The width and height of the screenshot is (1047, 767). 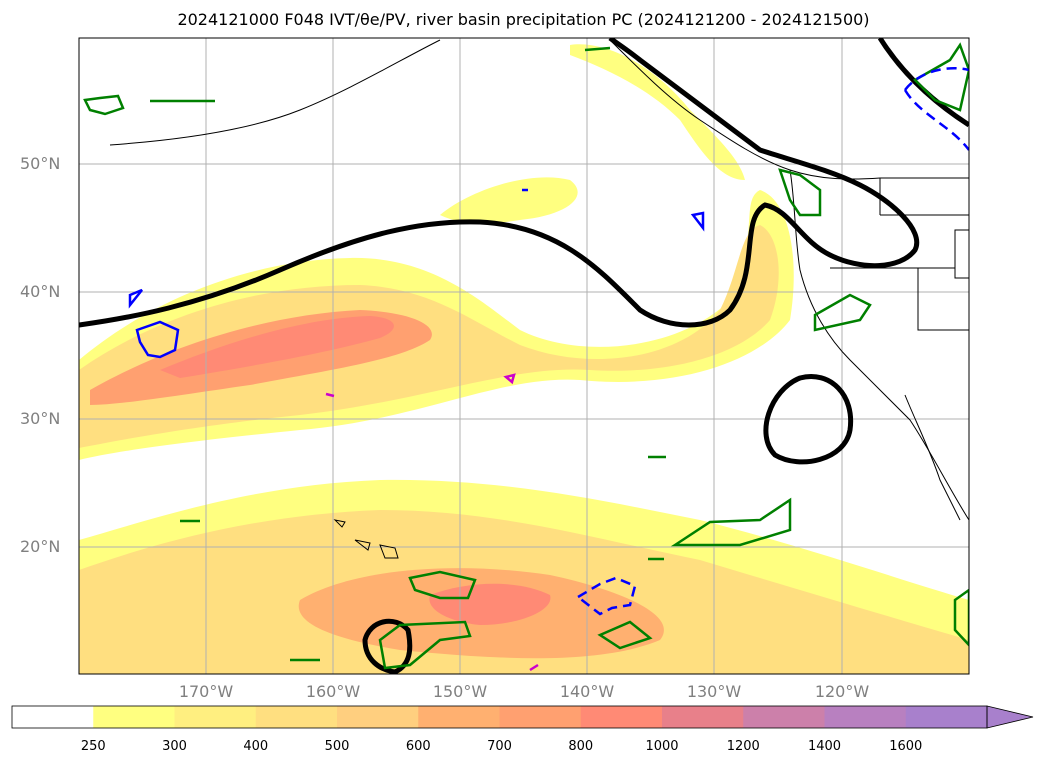 What do you see at coordinates (587, 691) in the screenshot?
I see `lon-label-140w: 140°W` at bounding box center [587, 691].